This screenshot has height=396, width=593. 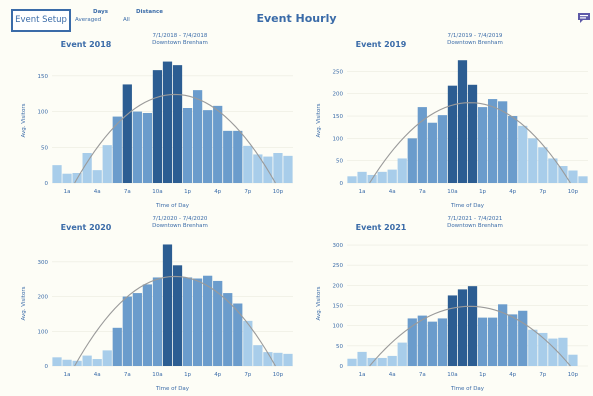 What do you see at coordinates (217, 192) in the screenshot?
I see `x-tick-label: 4p` at bounding box center [217, 192].